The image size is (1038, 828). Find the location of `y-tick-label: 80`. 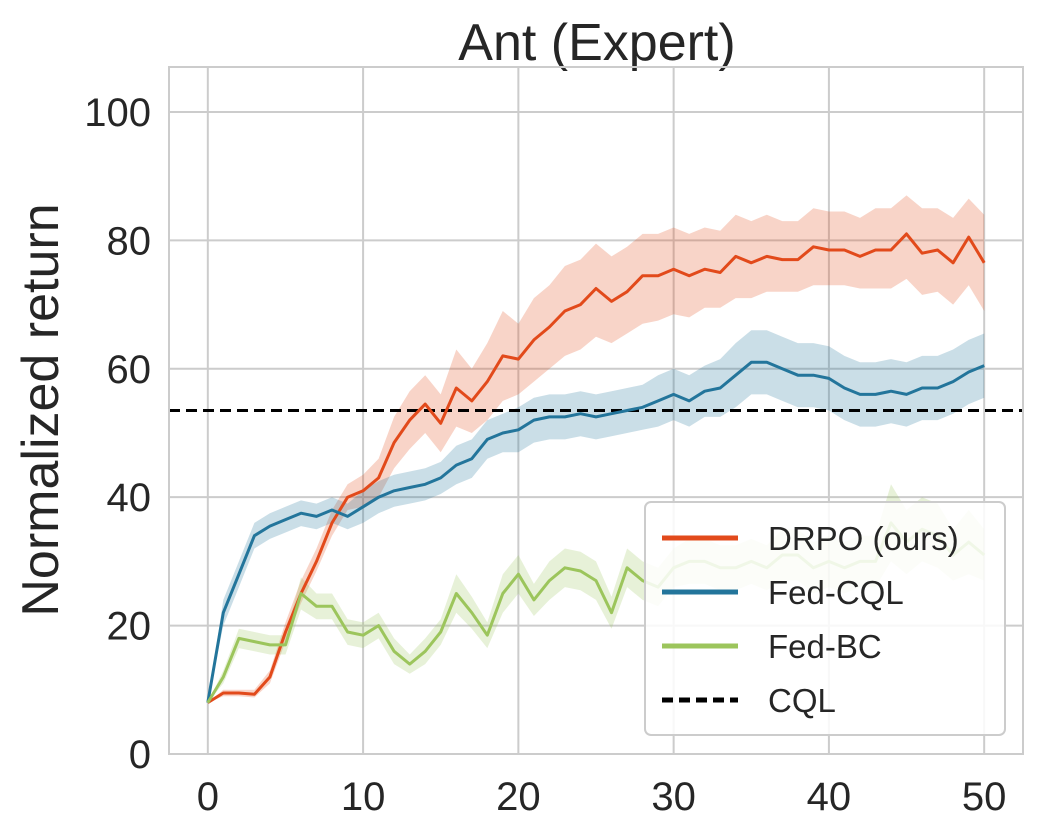

y-tick-label: 80 is located at coordinates (129, 241).